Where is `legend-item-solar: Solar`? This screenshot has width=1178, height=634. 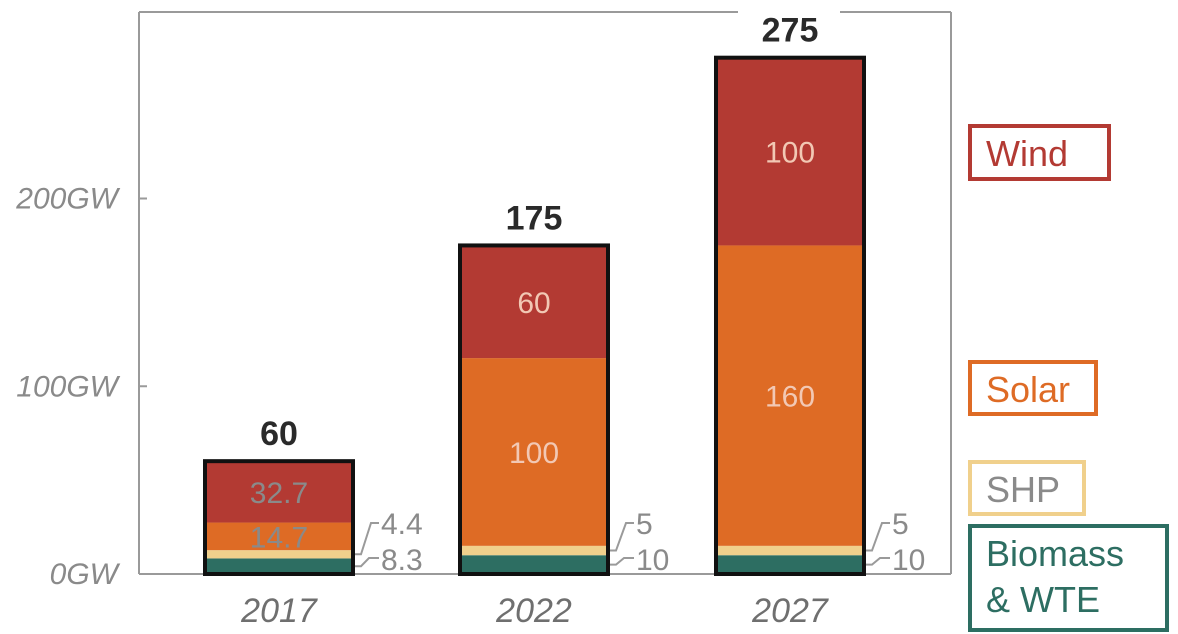 legend-item-solar: Solar is located at coordinates (1033, 388).